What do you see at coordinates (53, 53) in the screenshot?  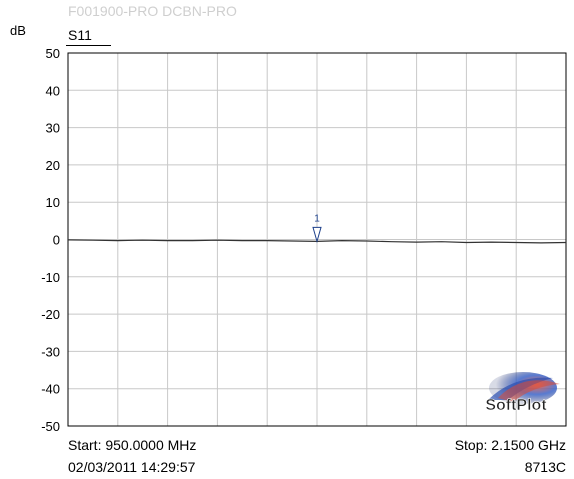 I see `y-tick-label: 50` at bounding box center [53, 53].